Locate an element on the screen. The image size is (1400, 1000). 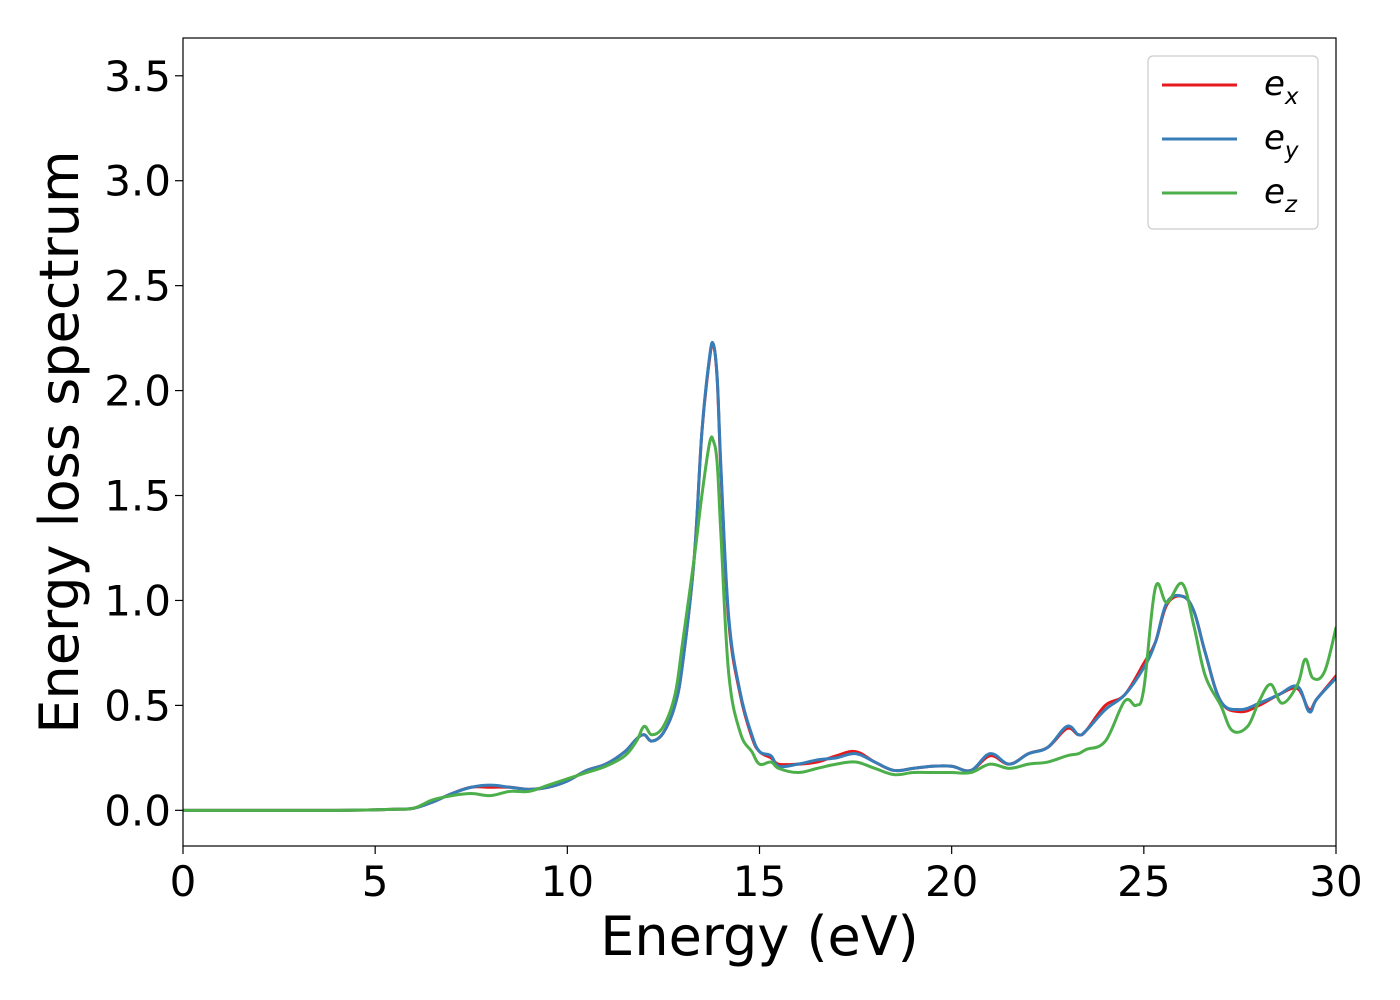
x-tick-label: 15 is located at coordinates (759, 881).